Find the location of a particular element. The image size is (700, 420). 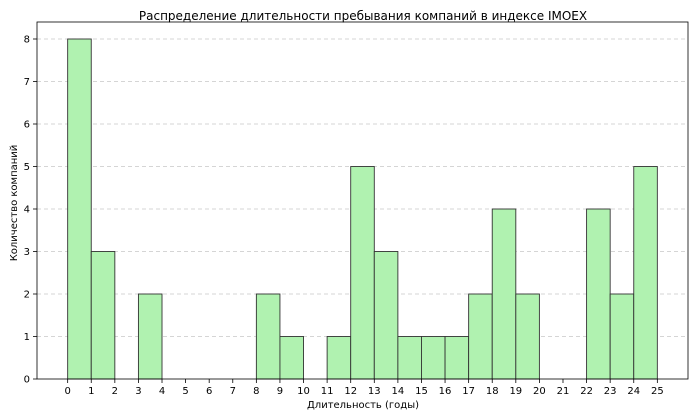

x-tick-label-8: 8 is located at coordinates (256, 391).